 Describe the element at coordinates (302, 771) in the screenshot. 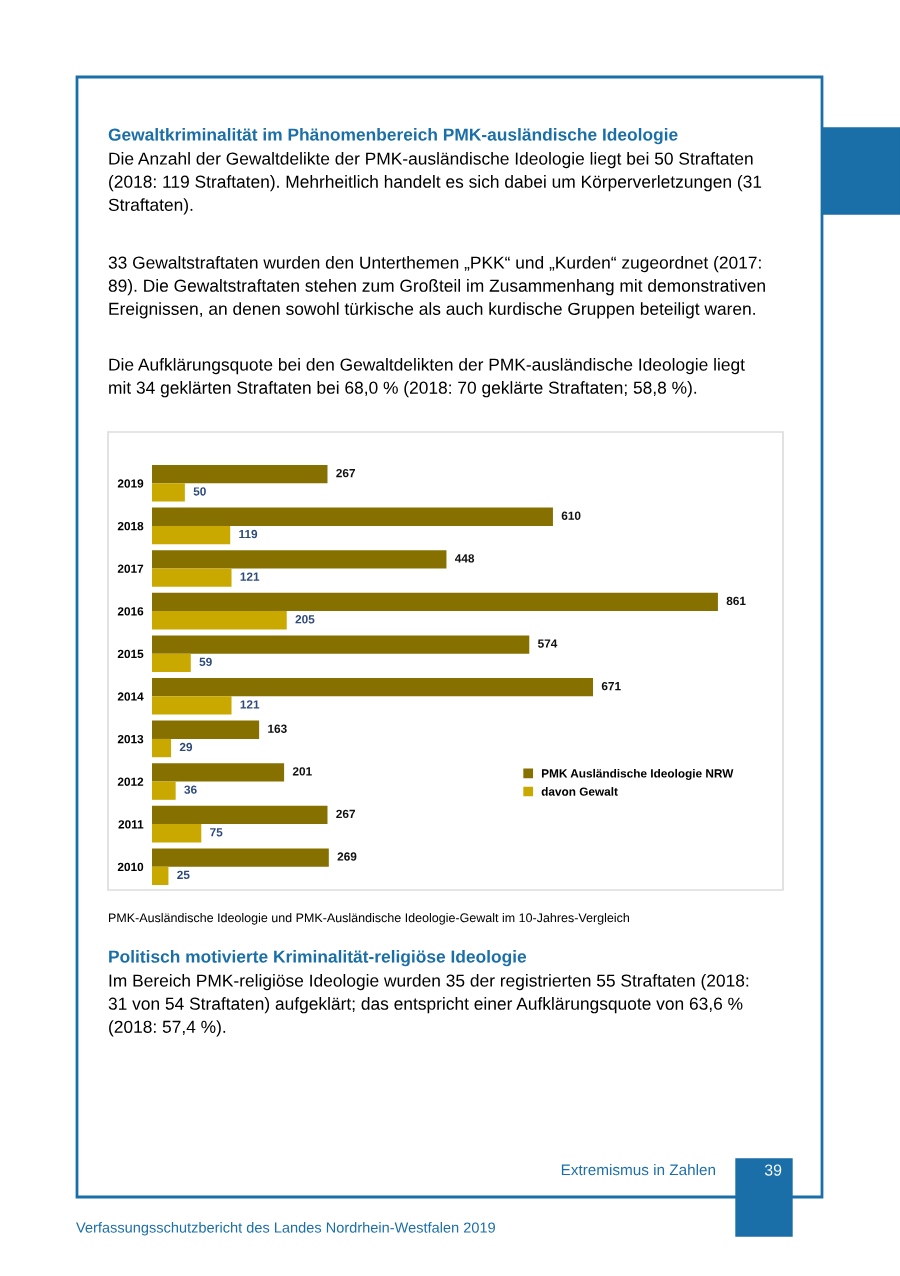

I see `data-label: 201` at that location.